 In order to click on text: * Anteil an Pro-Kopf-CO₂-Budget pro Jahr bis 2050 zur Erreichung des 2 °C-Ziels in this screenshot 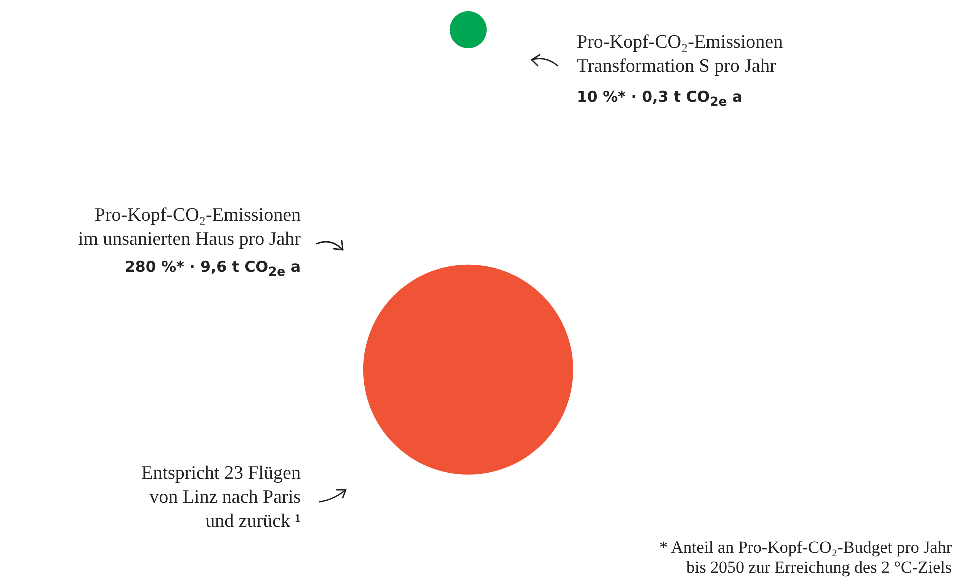, I will do `click(805, 558)`.